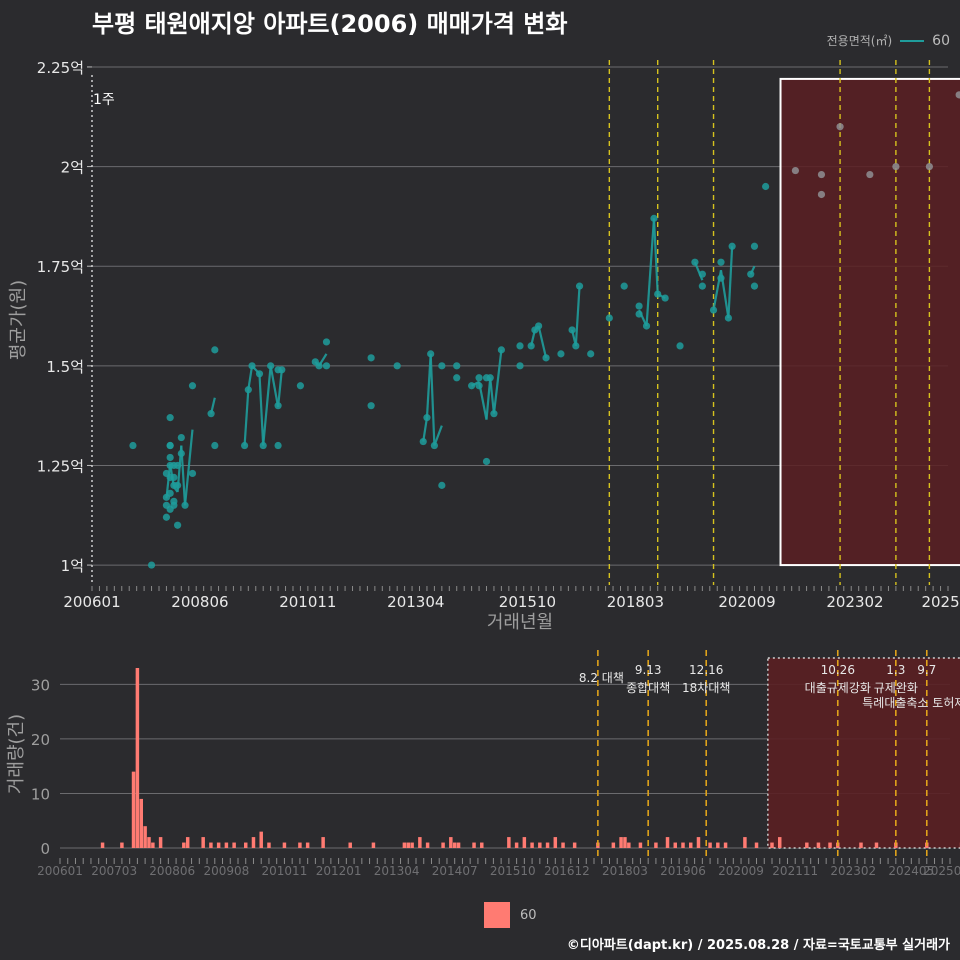 The image size is (960, 960). Describe the element at coordinates (625, 871) in the screenshot. I see `x-tick-label: 201803` at that location.